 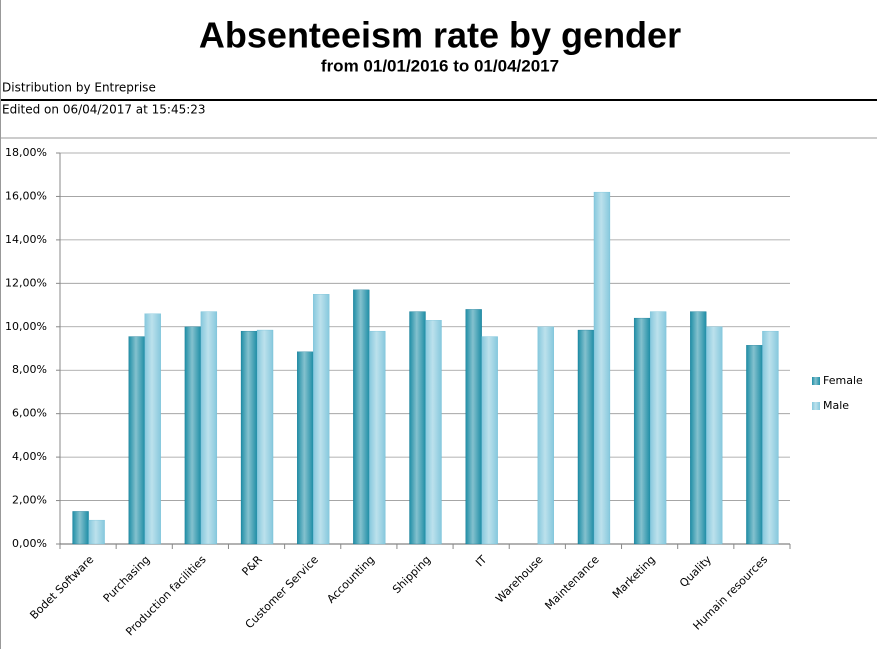 I want to click on x-tick-label: Quality, so click(x=695, y=571).